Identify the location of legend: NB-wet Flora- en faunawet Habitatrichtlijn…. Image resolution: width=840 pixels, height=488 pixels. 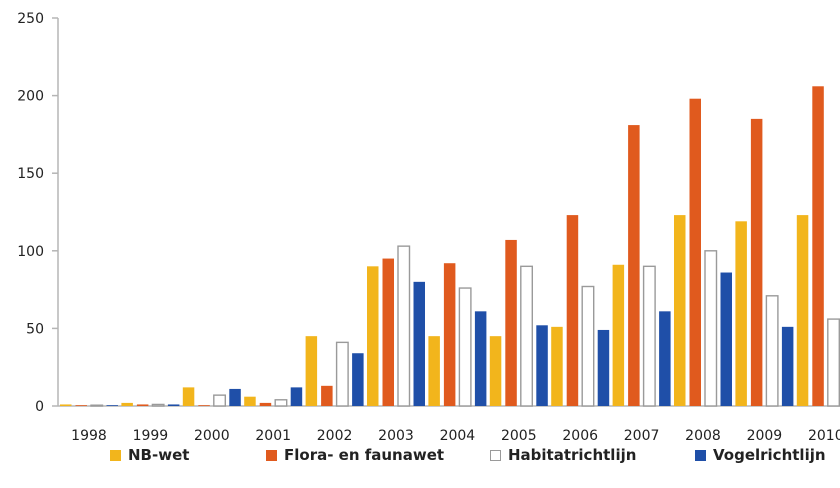
(420, 461).